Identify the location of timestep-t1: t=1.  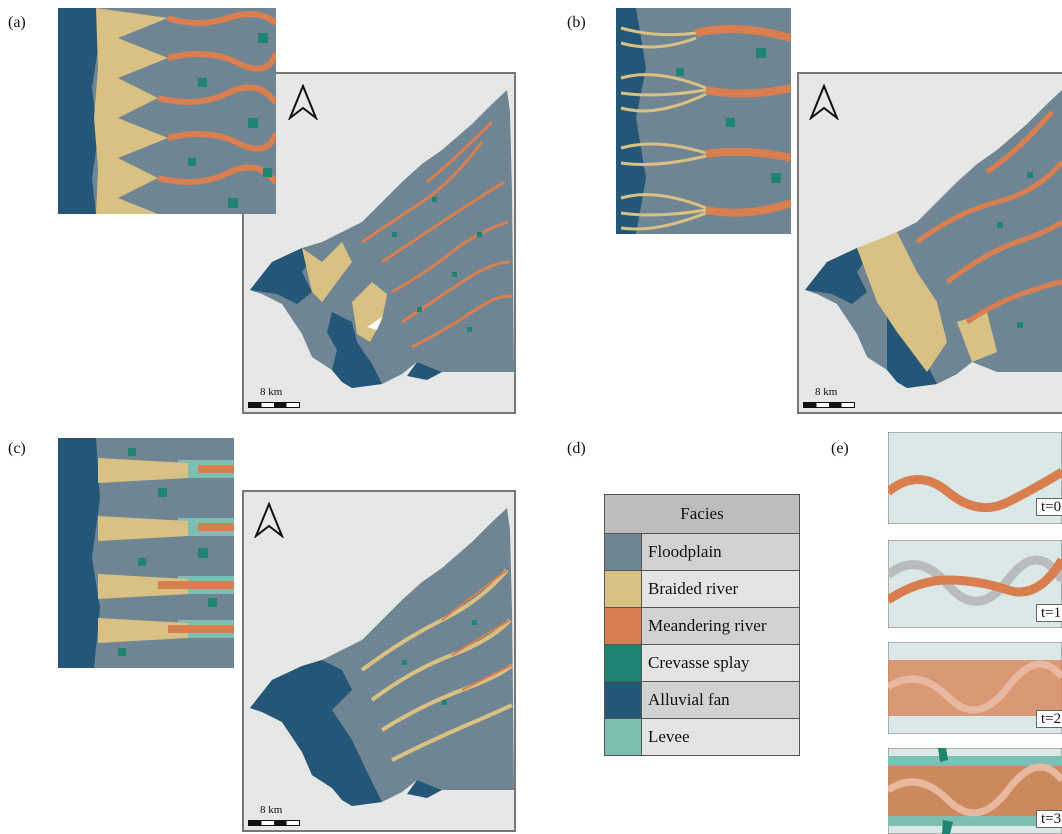
(975, 584).